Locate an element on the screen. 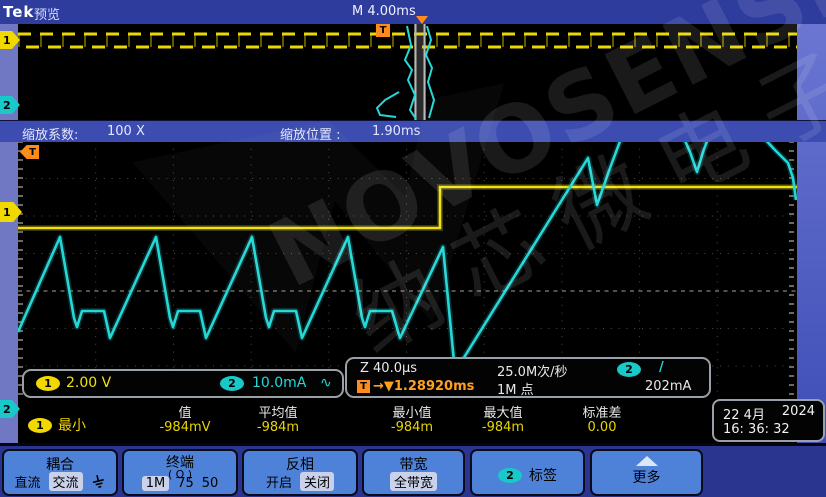  termination-title: 终端 is located at coordinates (180, 462).